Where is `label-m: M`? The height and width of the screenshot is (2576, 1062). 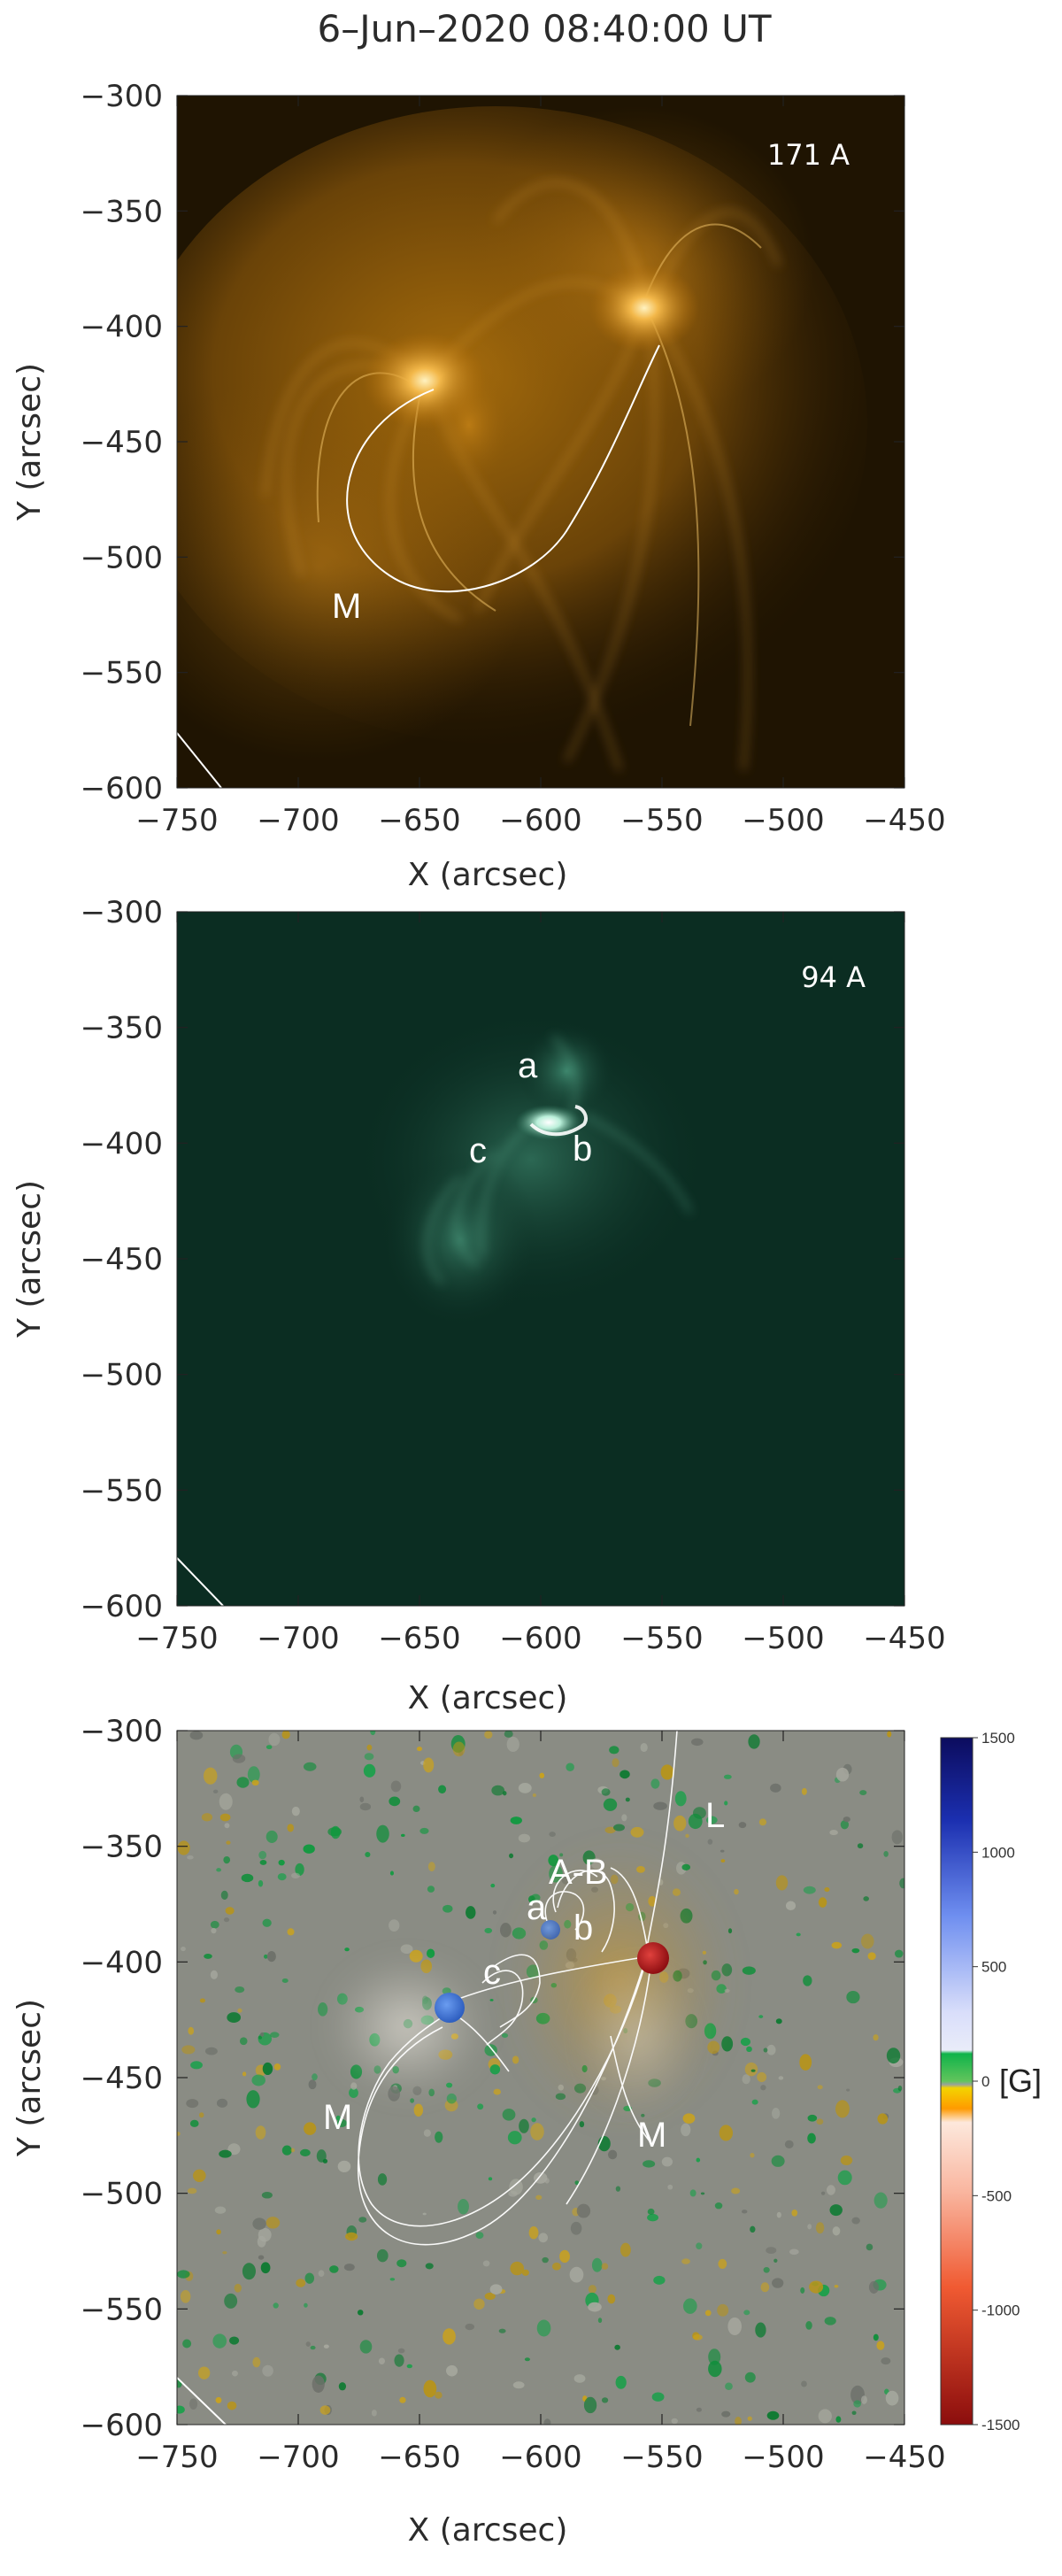 label-m: M is located at coordinates (346, 606).